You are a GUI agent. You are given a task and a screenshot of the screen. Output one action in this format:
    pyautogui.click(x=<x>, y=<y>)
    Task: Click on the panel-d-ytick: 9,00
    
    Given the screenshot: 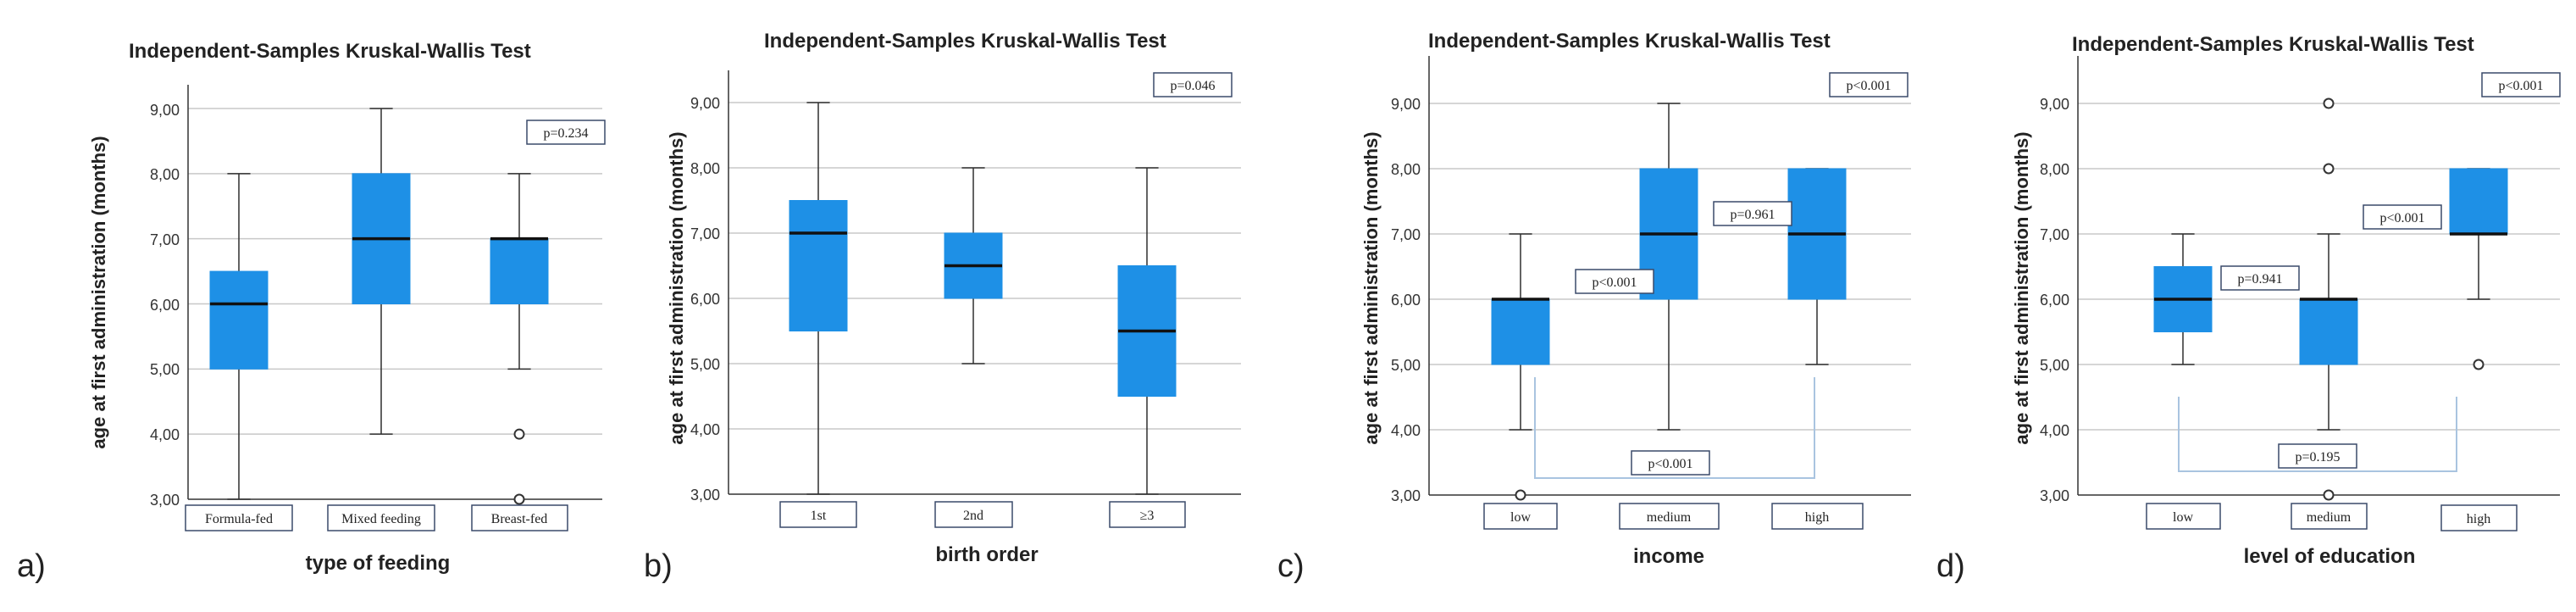 What is the action you would take?
    pyautogui.click(x=2054, y=104)
    